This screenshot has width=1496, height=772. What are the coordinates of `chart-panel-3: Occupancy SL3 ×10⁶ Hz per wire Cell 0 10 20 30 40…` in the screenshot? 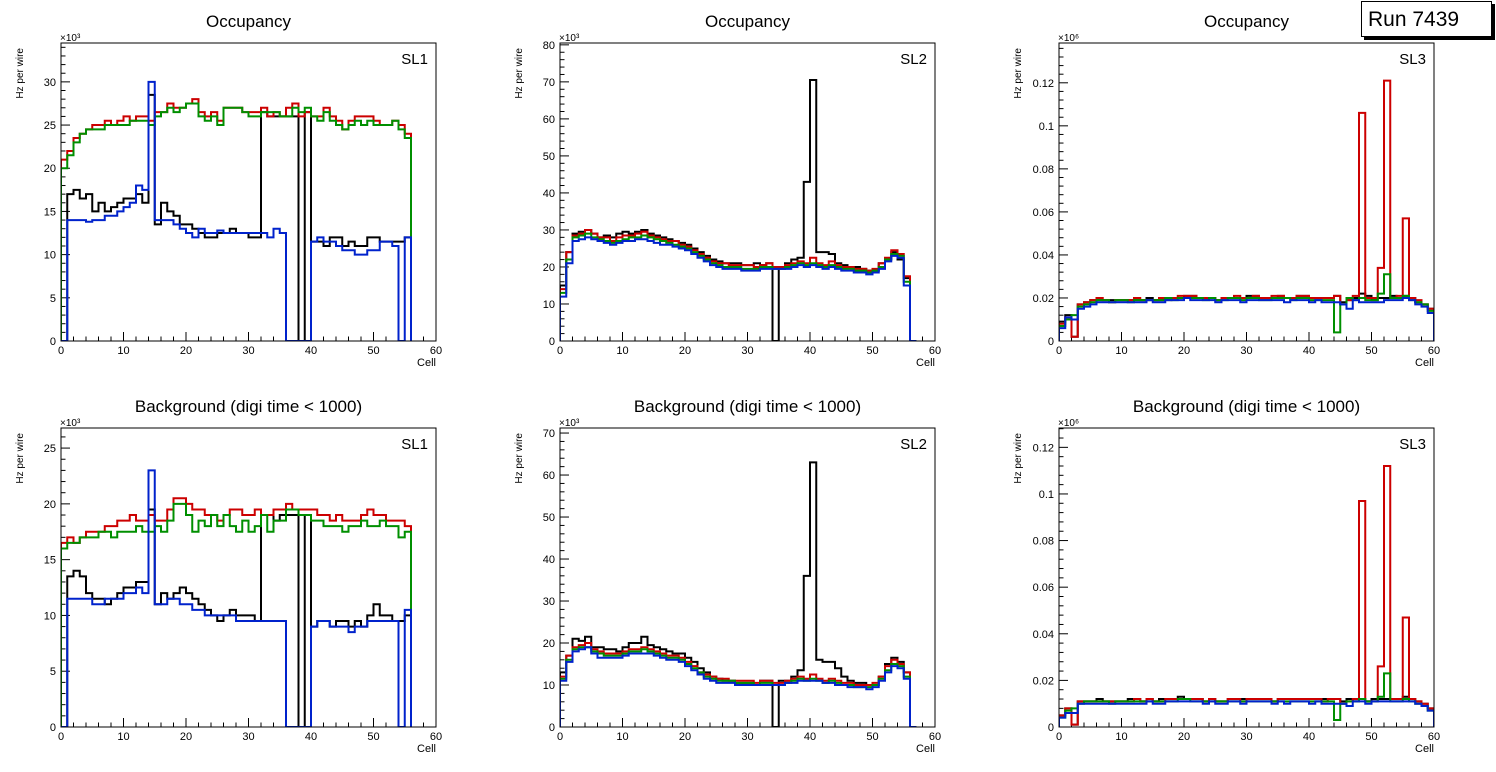 It's located at (1226, 190).